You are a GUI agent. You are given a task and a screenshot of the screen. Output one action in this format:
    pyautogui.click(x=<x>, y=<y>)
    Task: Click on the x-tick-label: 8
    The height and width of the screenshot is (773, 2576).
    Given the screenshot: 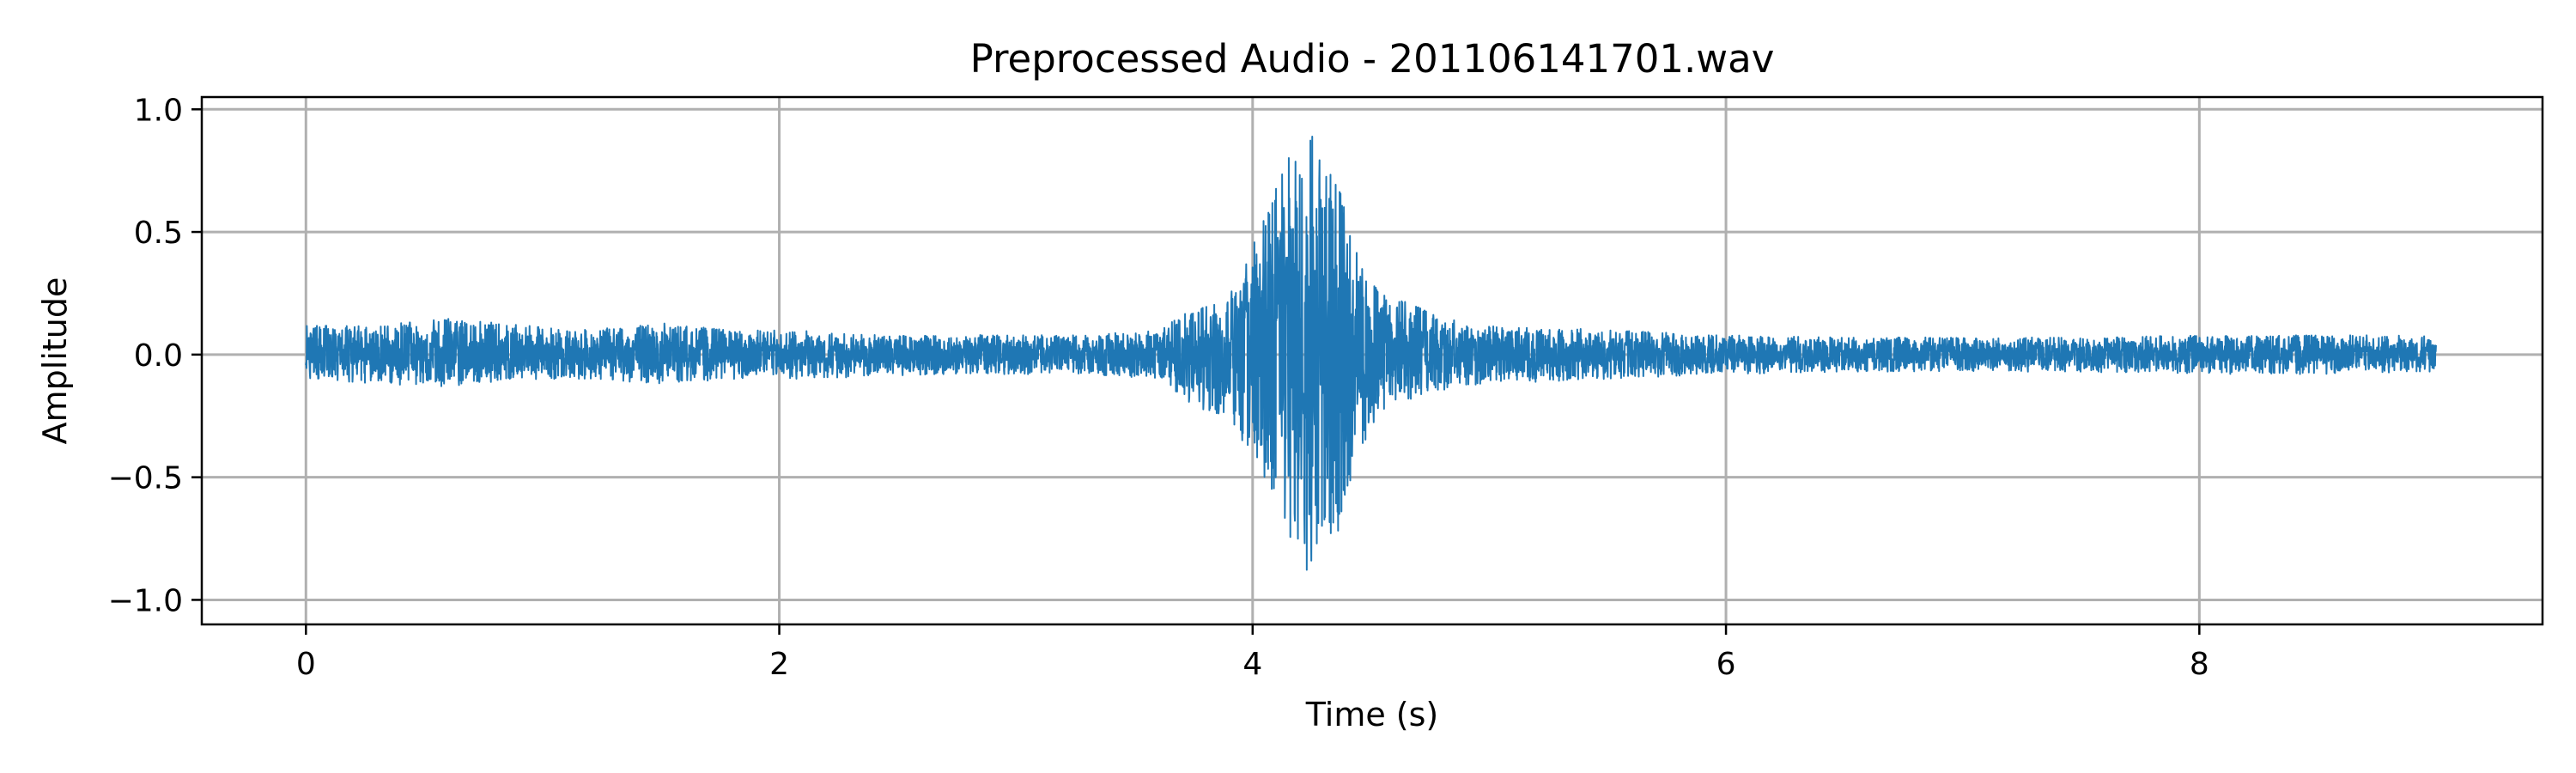 What is the action you would take?
    pyautogui.click(x=2200, y=664)
    